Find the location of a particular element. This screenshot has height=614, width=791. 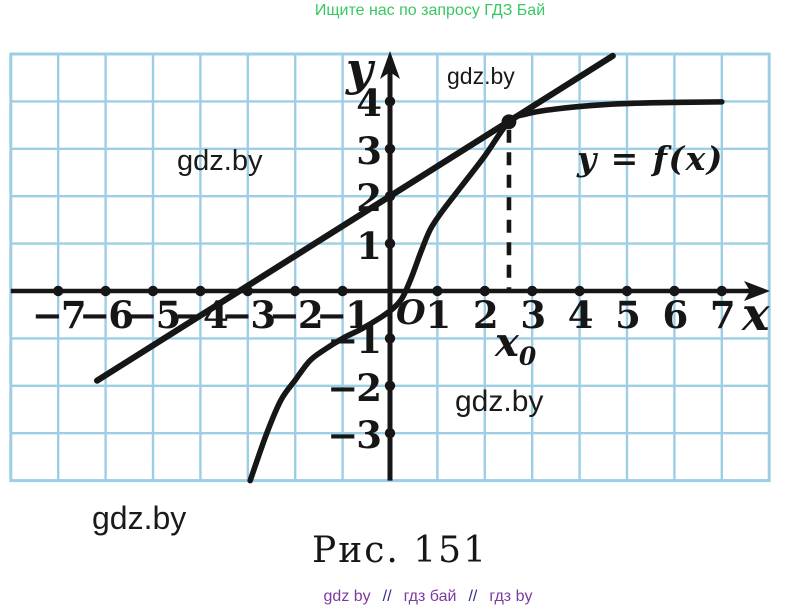

x-tick-label: −7 is located at coordinates (59, 315).